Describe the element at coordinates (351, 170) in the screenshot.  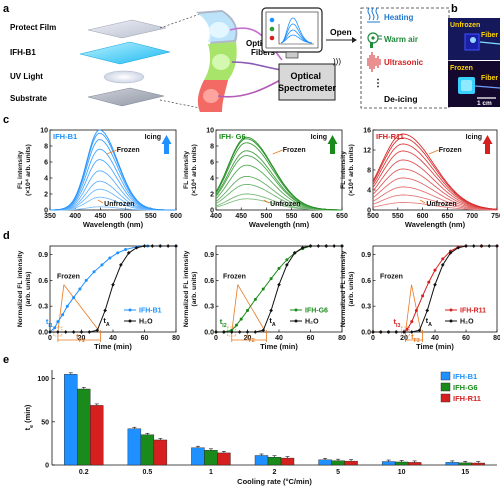
I see `c3-ylabel-1: (×10⁴ arb. units)` at that location.